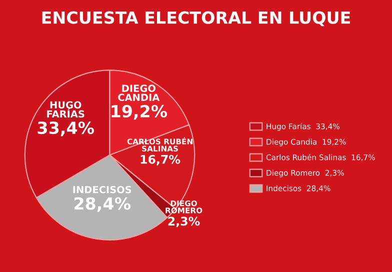  I want to click on data-label: 19,2%, so click(140, 112).